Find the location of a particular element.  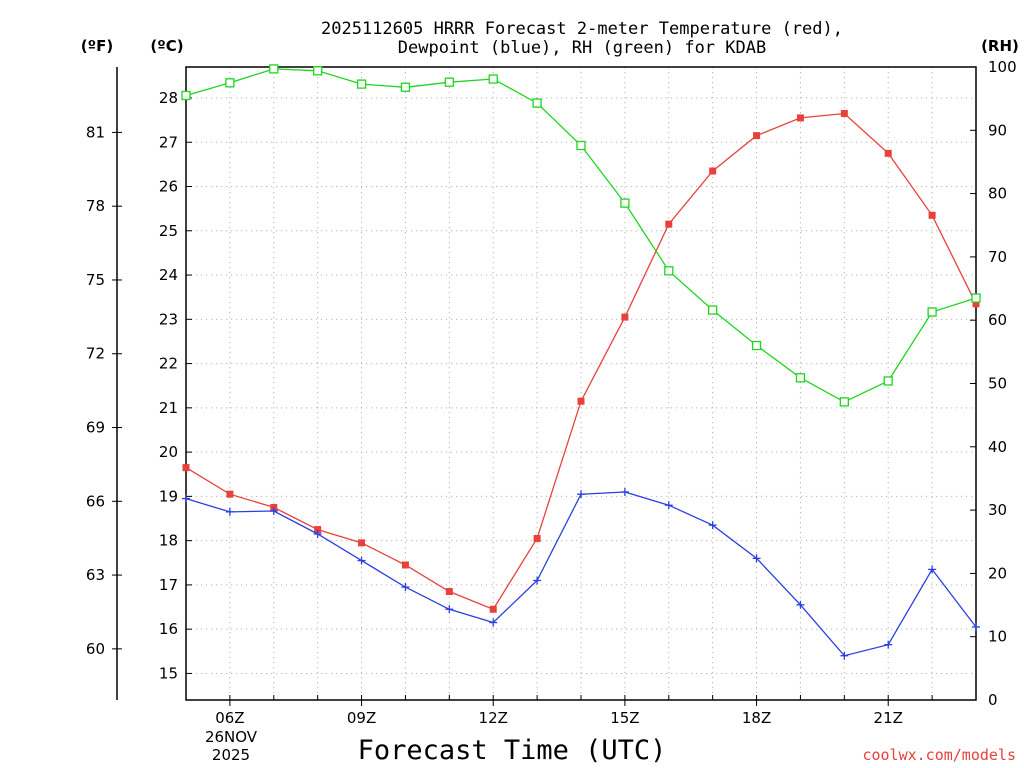

celsius-tick-label: 28 is located at coordinates (168, 98).